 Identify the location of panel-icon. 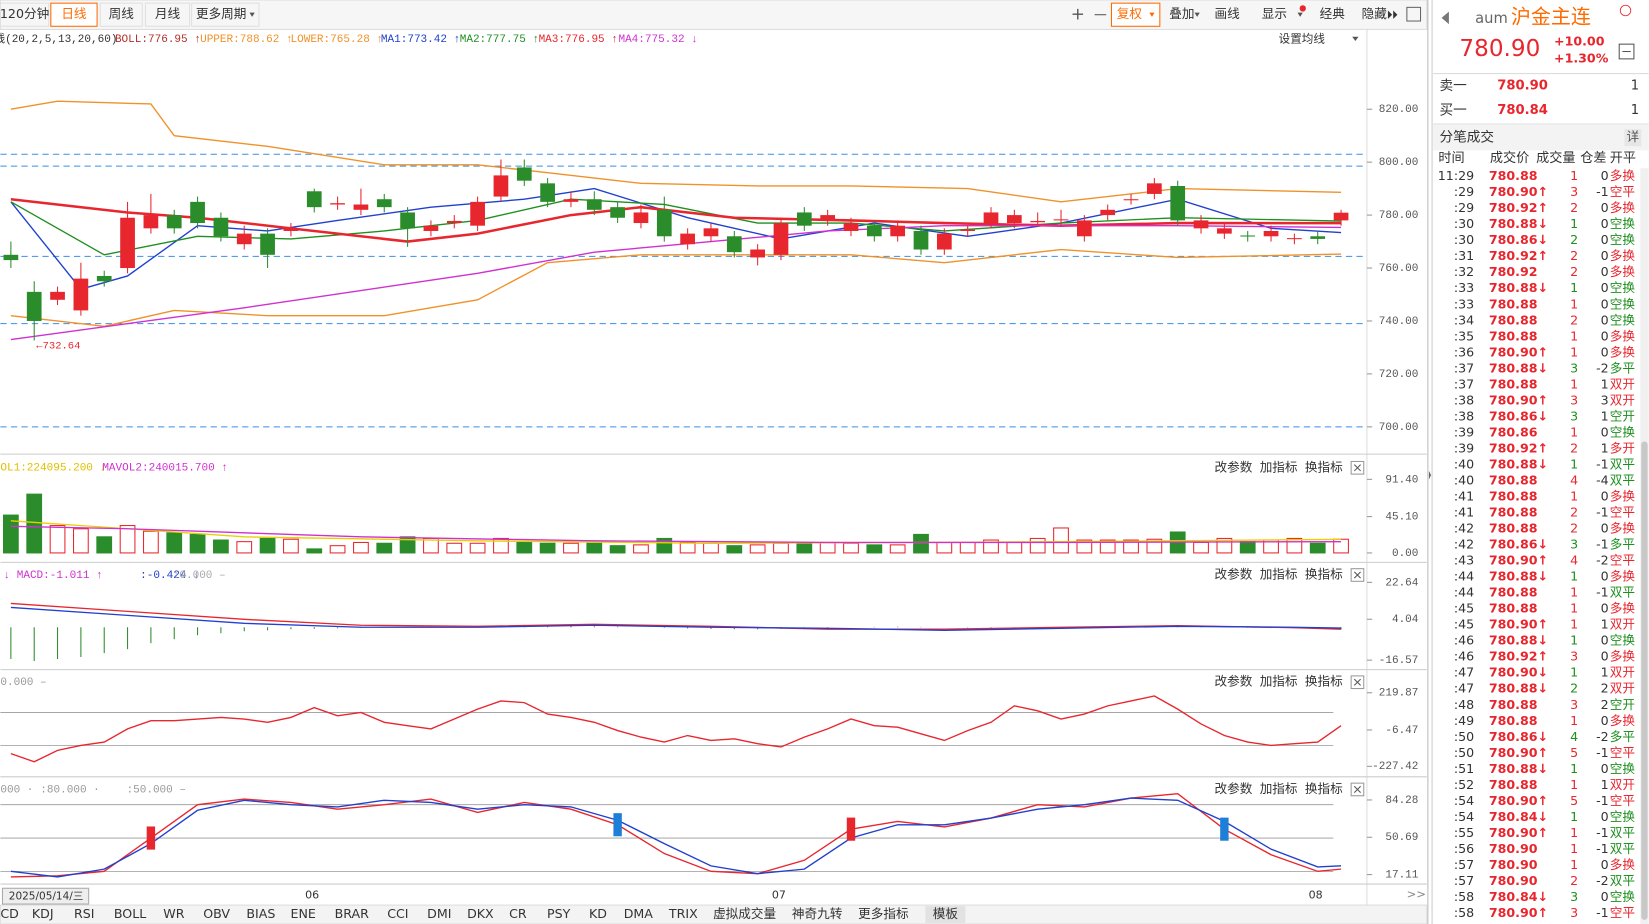
(1626, 51).